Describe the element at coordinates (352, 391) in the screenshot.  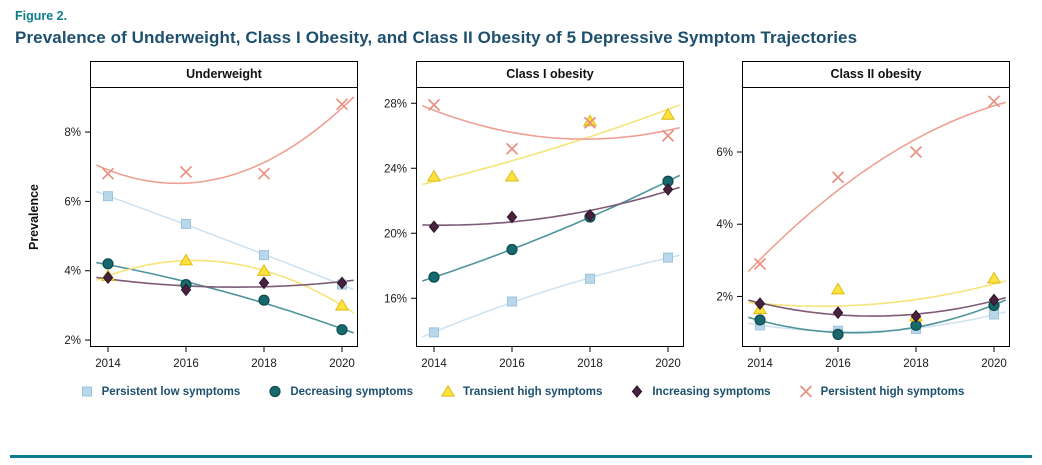
I see `legend-label: Decreasing symptoms` at that location.